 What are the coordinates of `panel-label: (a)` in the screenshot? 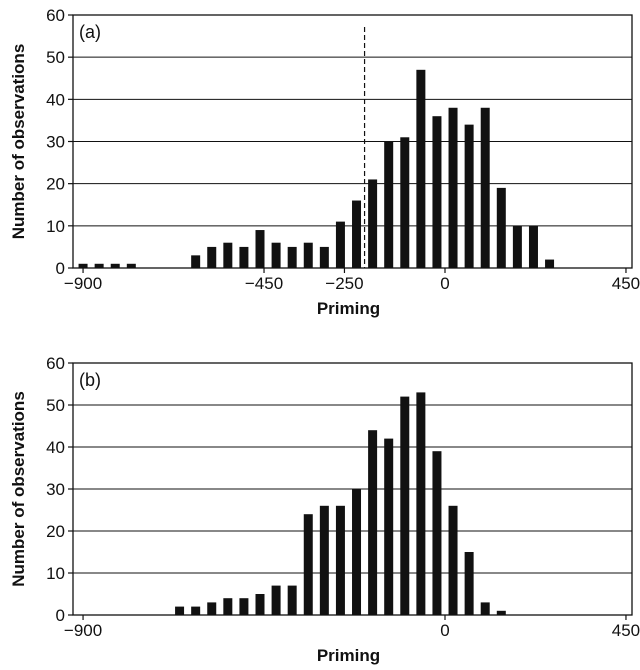 It's located at (90, 32).